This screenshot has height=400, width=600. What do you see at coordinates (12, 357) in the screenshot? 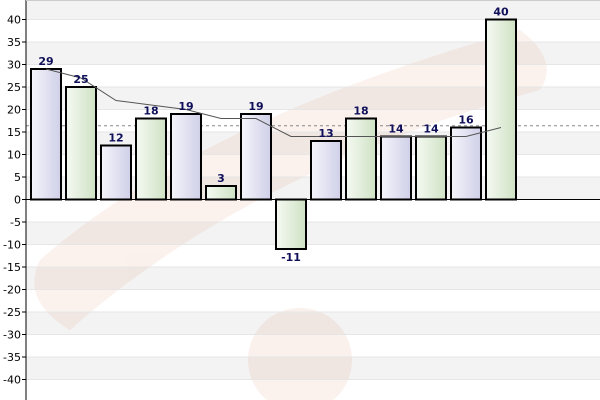
I see `y-tick-label: -35` at bounding box center [12, 357].